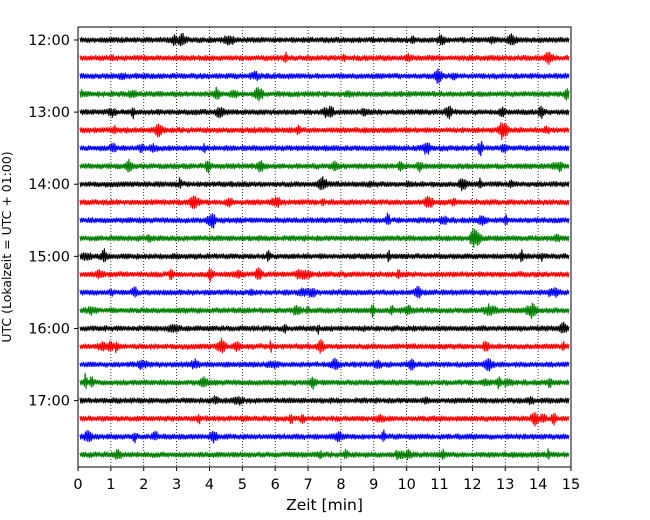 This screenshot has width=650, height=520. Describe the element at coordinates (53, 221) in the screenshot. I see `y-axis: 12:00 13:00 14:00 15:00 16:00 17:00` at that location.